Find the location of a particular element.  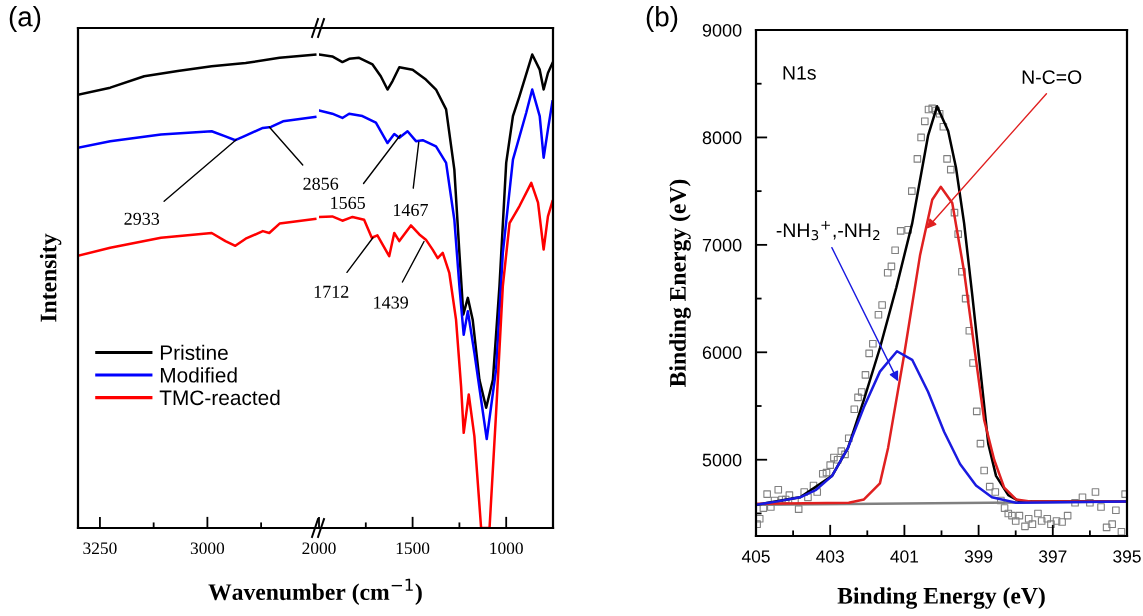

legend-label: Modified is located at coordinates (198, 375).